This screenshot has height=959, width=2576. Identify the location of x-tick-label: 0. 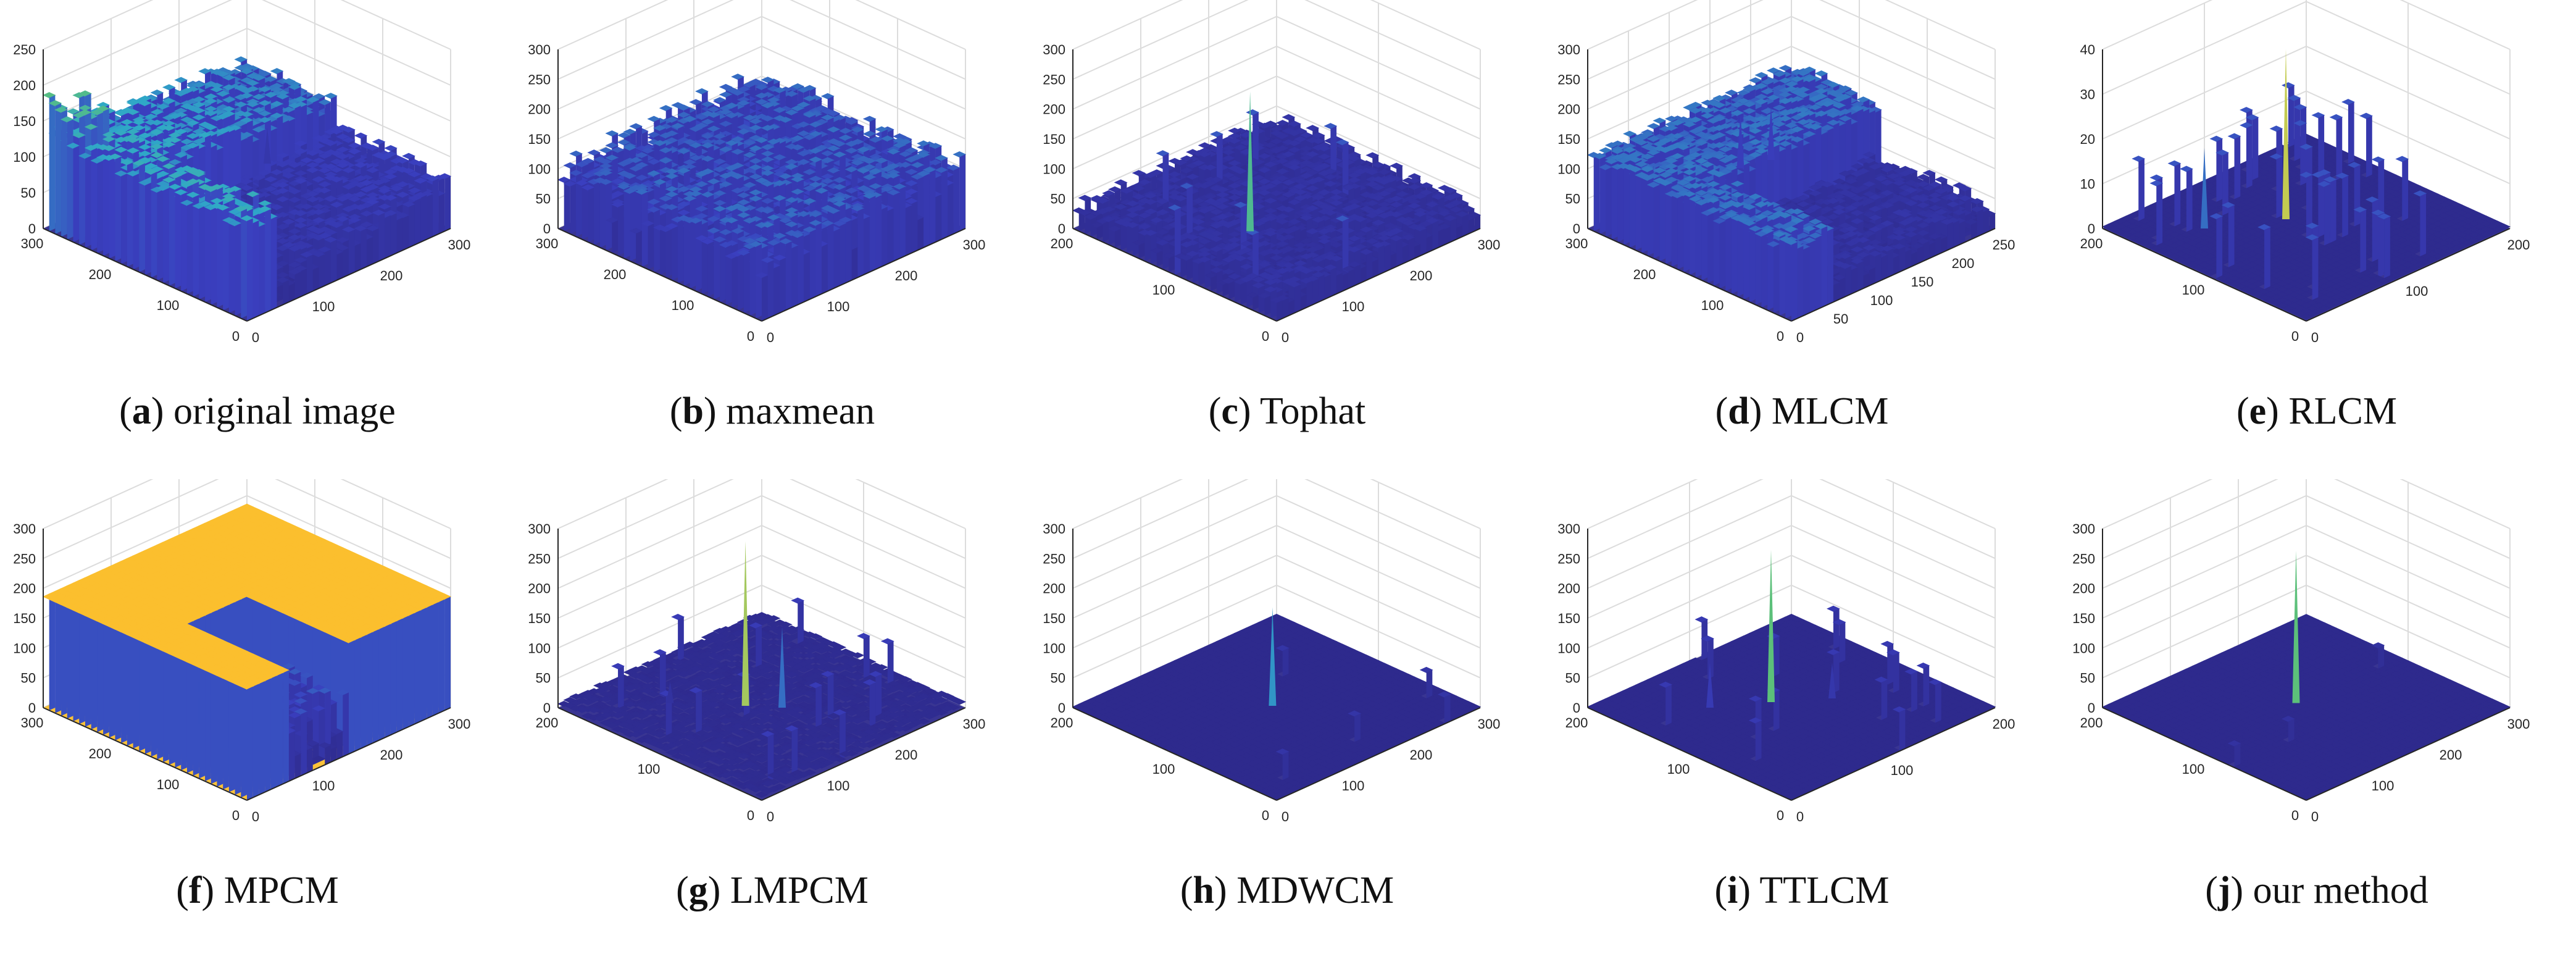
(255, 337).